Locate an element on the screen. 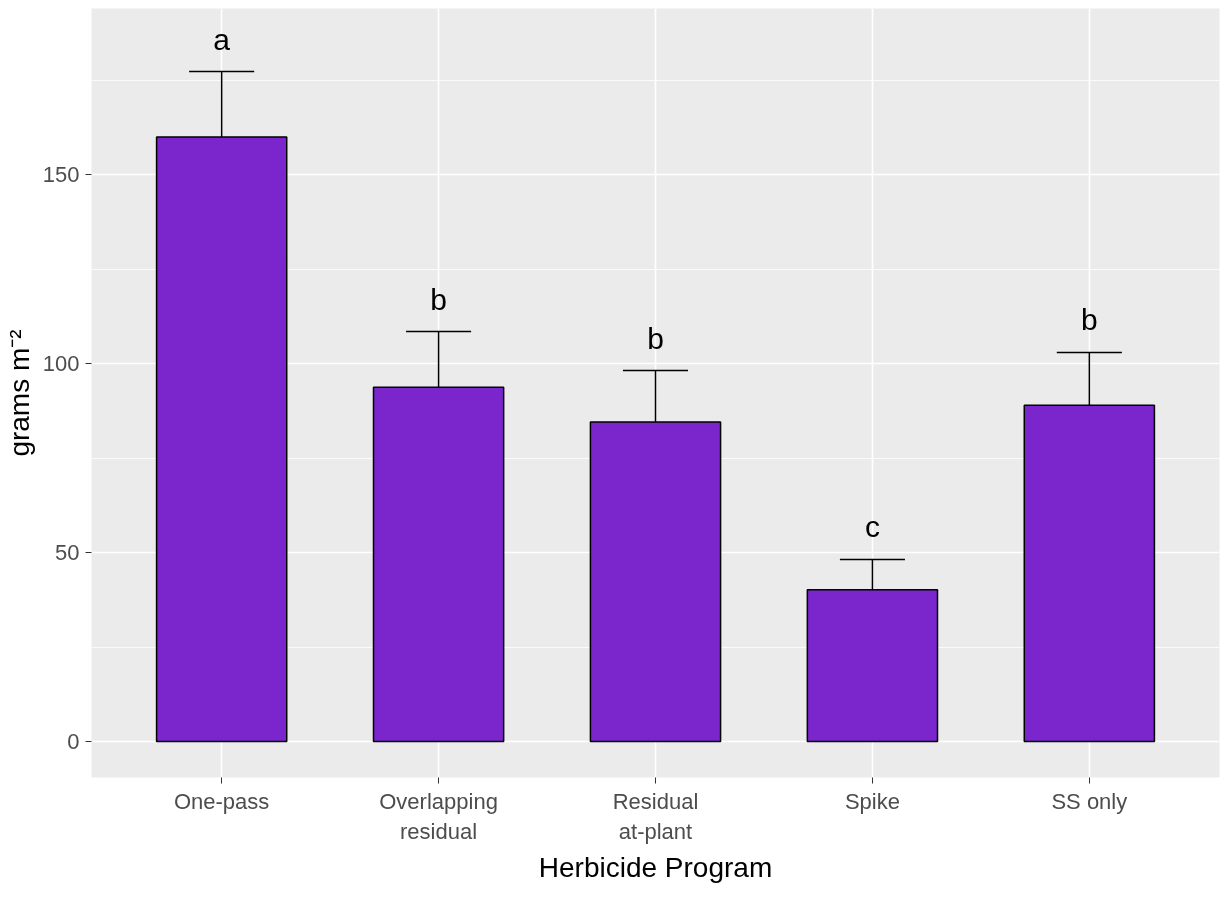 The height and width of the screenshot is (897, 1229). y-tick-label: 100 is located at coordinates (61, 364).